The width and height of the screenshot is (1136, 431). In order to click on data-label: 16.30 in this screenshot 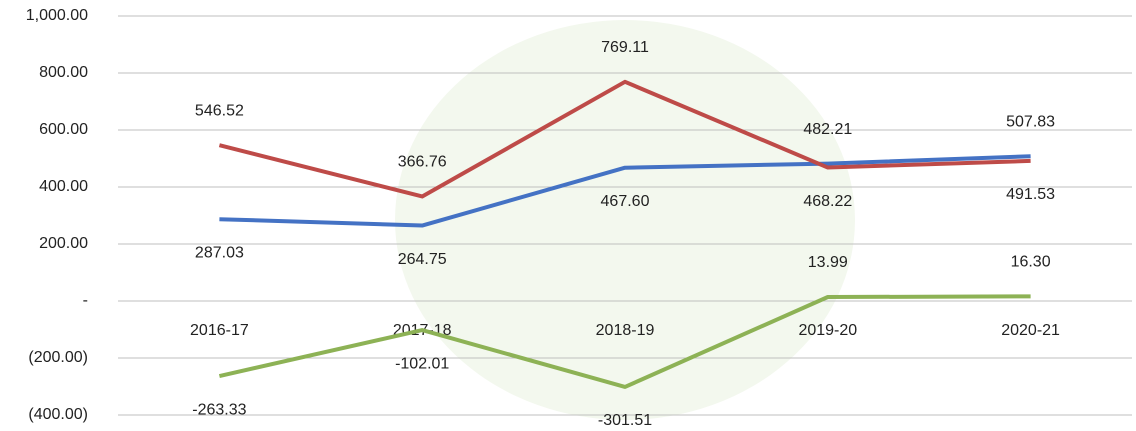, I will do `click(1031, 262)`.